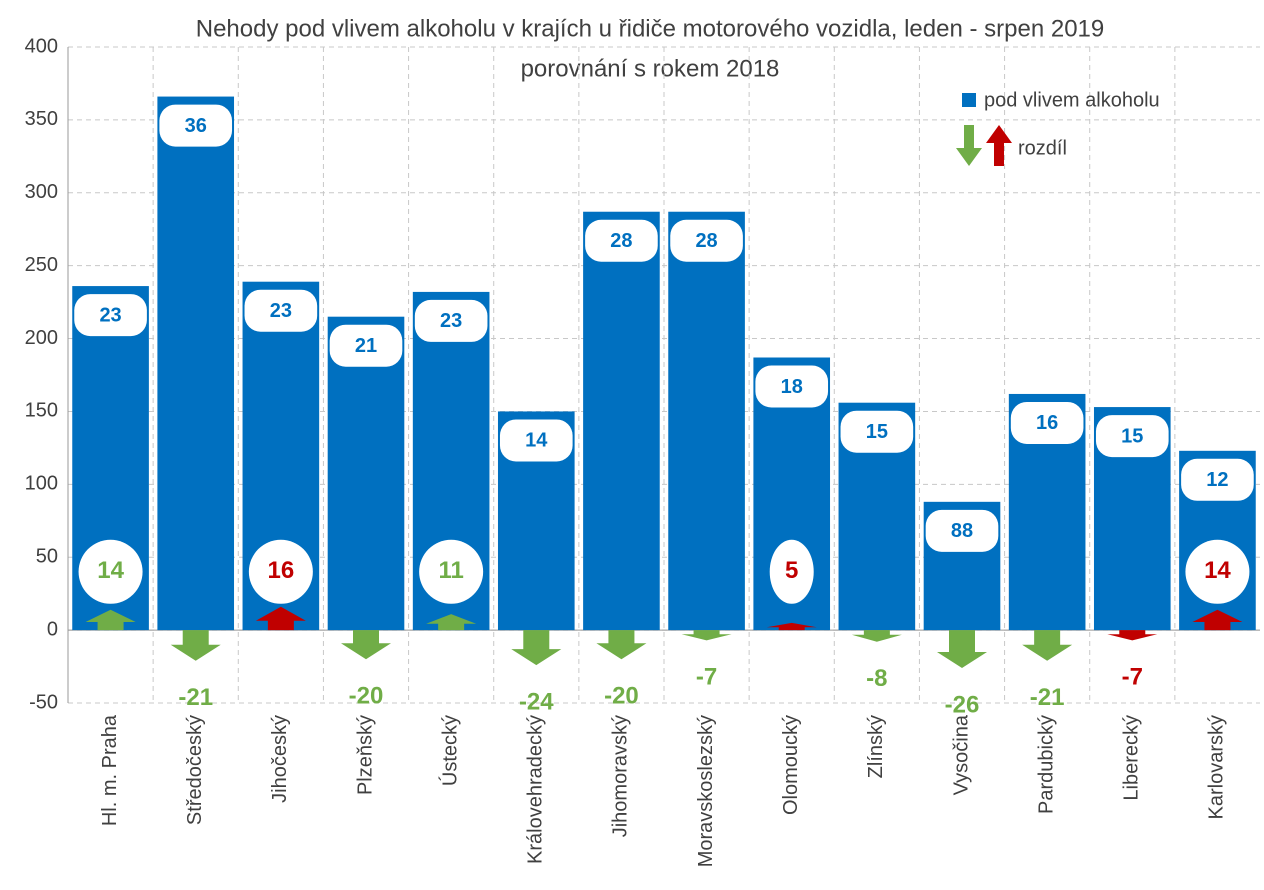 Image resolution: width=1264 pixels, height=890 pixels. What do you see at coordinates (41, 411) in the screenshot?
I see `y-tick-label: 150` at bounding box center [41, 411].